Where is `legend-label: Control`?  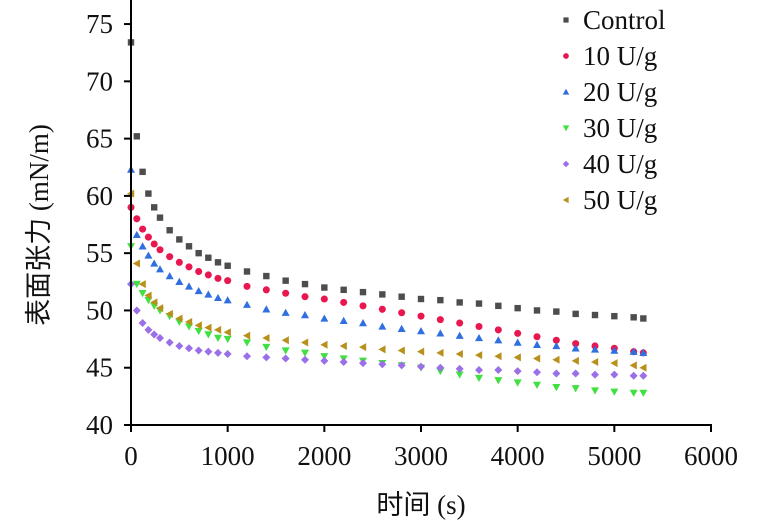
legend-label: Control is located at coordinates (624, 20).